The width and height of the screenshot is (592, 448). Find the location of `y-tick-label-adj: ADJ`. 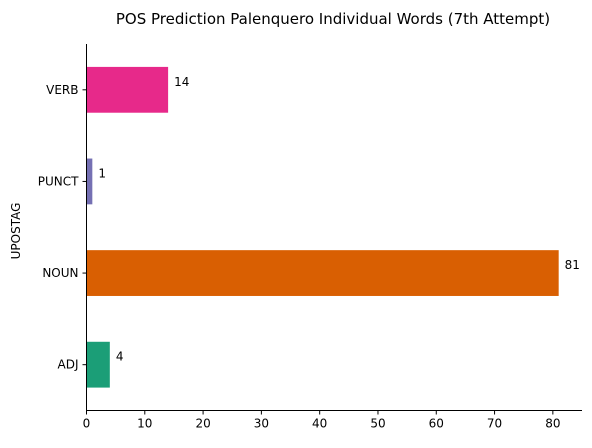

y-tick-label-adj: ADJ is located at coordinates (68, 365).